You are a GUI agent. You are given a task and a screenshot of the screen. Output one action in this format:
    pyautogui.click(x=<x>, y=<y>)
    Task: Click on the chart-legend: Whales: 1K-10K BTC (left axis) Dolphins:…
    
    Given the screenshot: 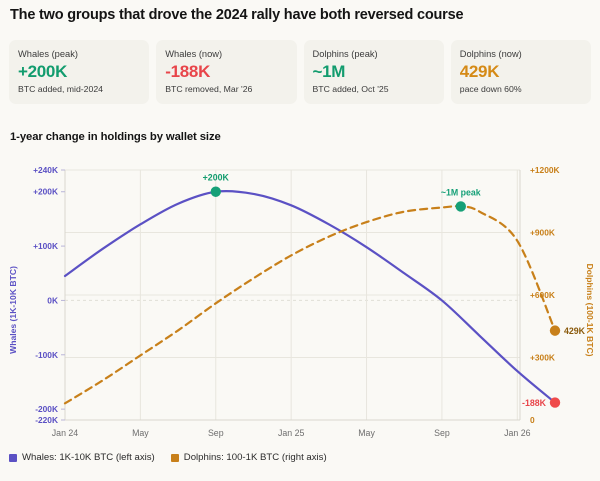 What is the action you would take?
    pyautogui.click(x=168, y=457)
    